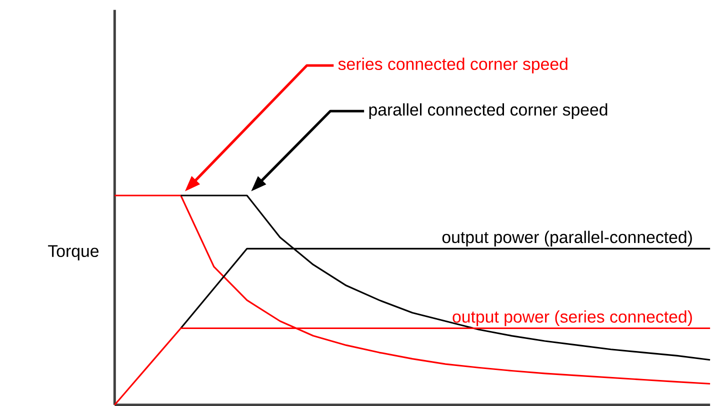  Describe the element at coordinates (453, 66) in the screenshot. I see `text: series connected corner speed` at that location.